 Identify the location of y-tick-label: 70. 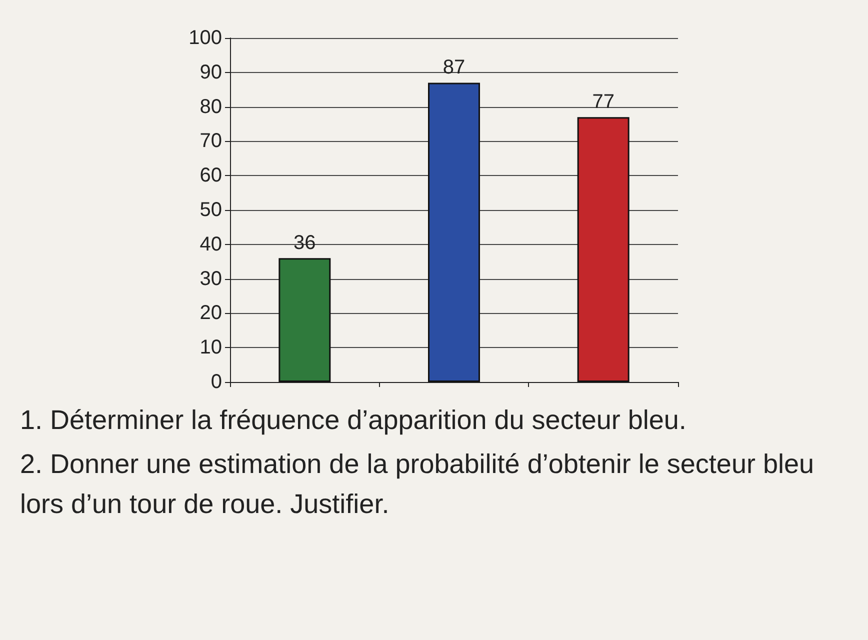
(211, 141).